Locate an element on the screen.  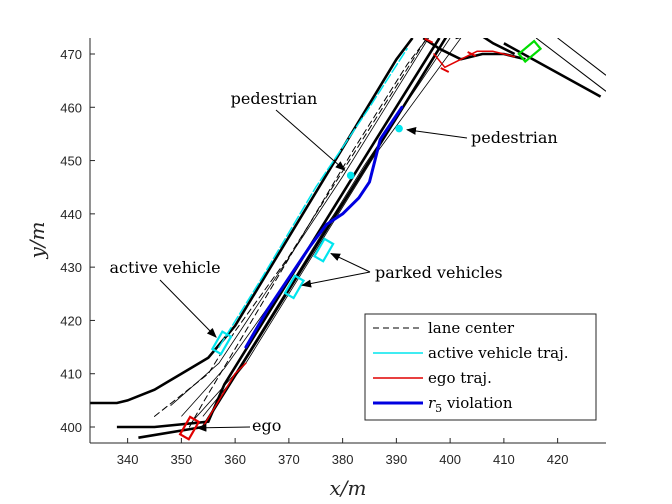
legend-label-symbol: r is located at coordinates (432, 403).